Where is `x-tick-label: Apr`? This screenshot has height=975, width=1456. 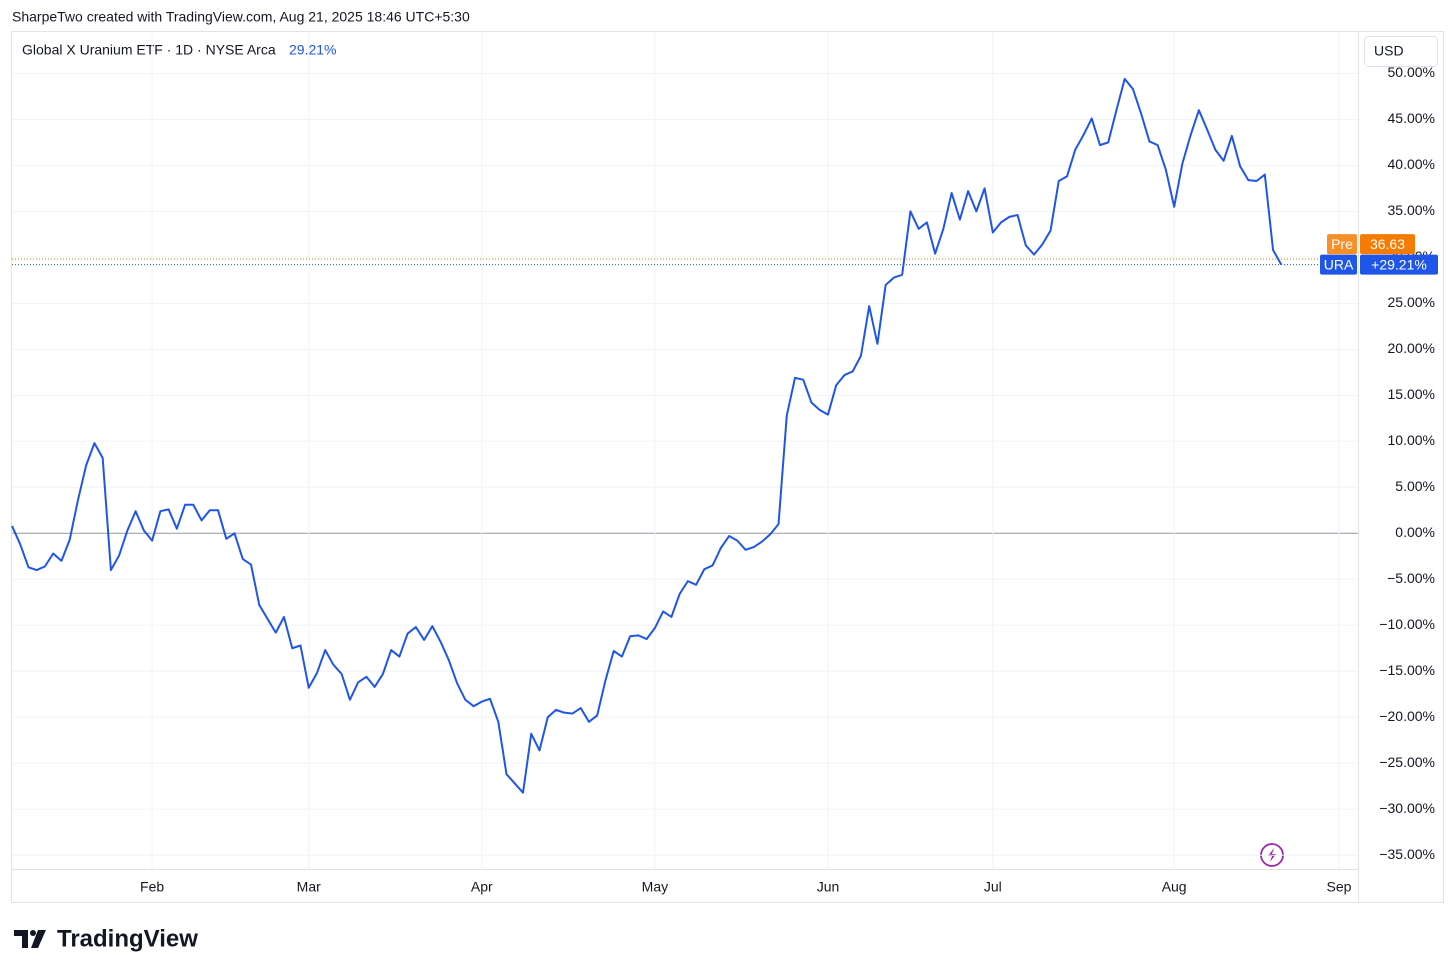
x-tick-label: Apr is located at coordinates (482, 887).